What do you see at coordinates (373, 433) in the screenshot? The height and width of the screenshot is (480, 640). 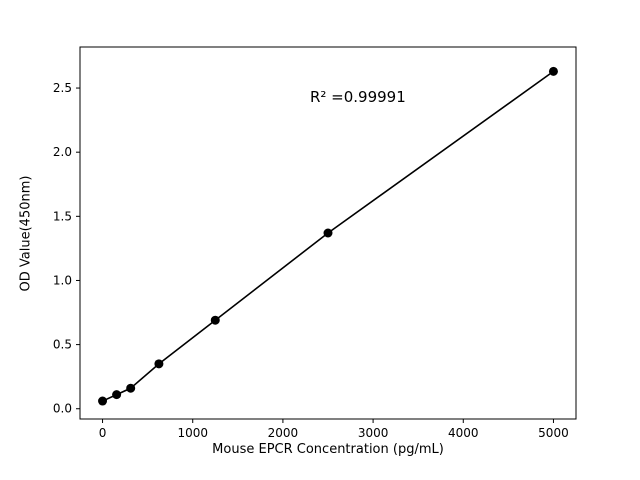 I see `x-tick-label: 3000` at bounding box center [373, 433].